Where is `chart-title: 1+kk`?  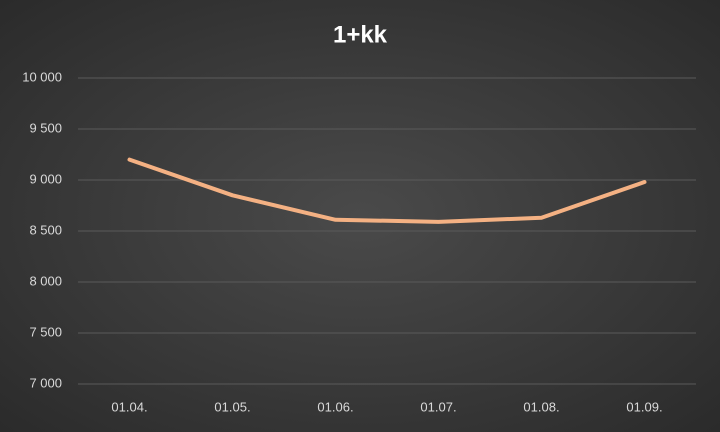
chart-title: 1+kk is located at coordinates (360, 34).